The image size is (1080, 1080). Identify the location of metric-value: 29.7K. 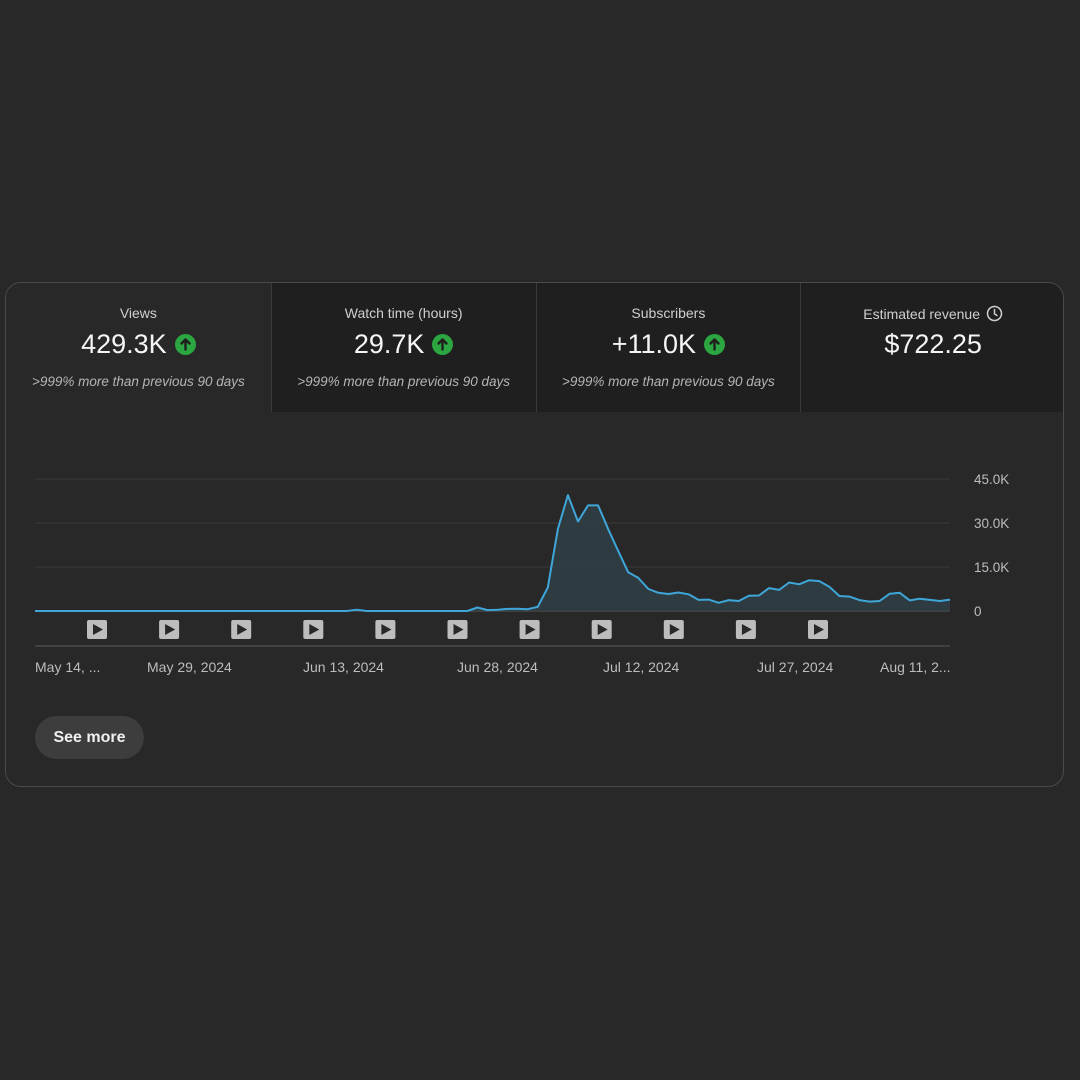
(389, 344).